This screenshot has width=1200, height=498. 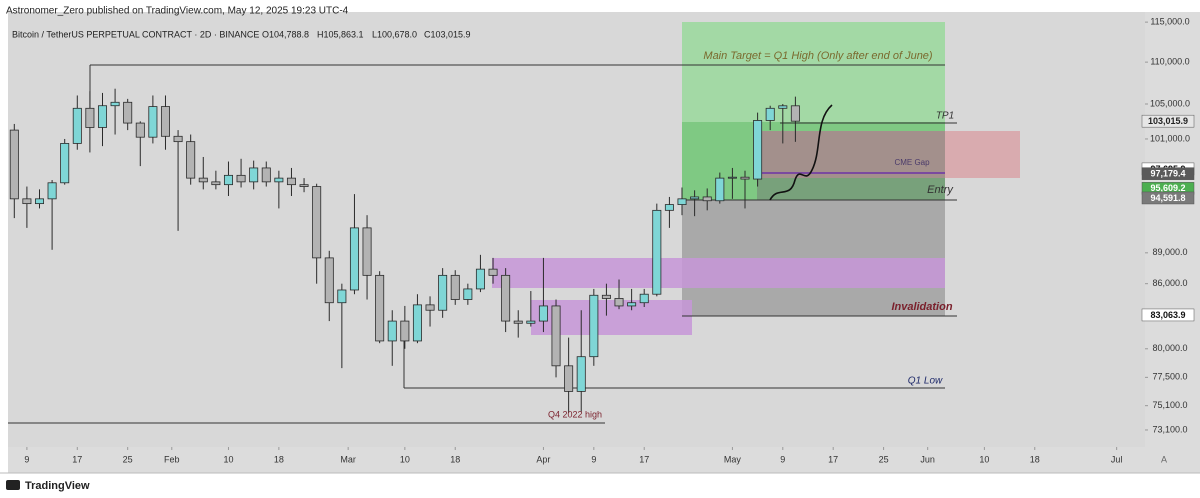 What do you see at coordinates (912, 162) in the screenshot?
I see `cme-gap-label: CME Gap` at bounding box center [912, 162].